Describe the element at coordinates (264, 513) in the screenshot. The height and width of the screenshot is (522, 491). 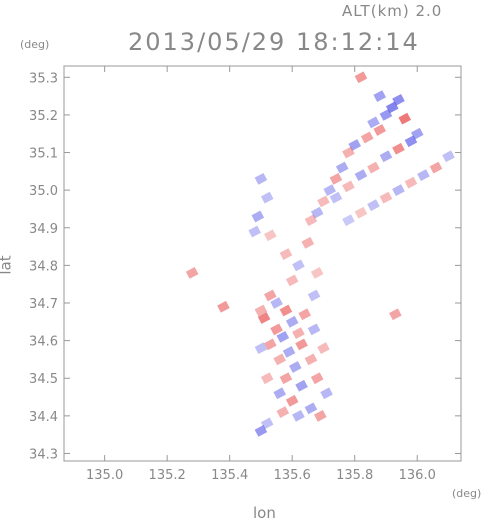
I see `x-axis-label: lon` at that location.